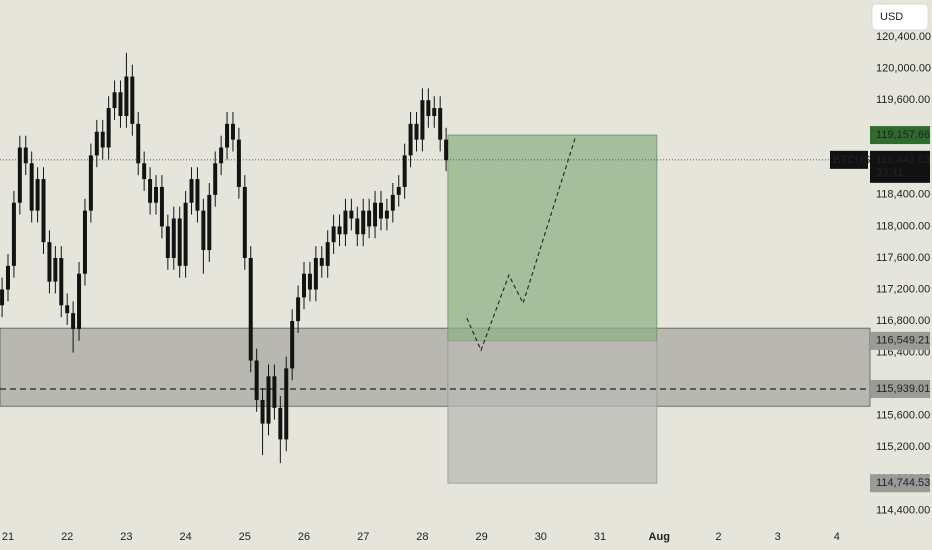 The image size is (932, 550). I want to click on x-tick-label: 24, so click(185, 537).